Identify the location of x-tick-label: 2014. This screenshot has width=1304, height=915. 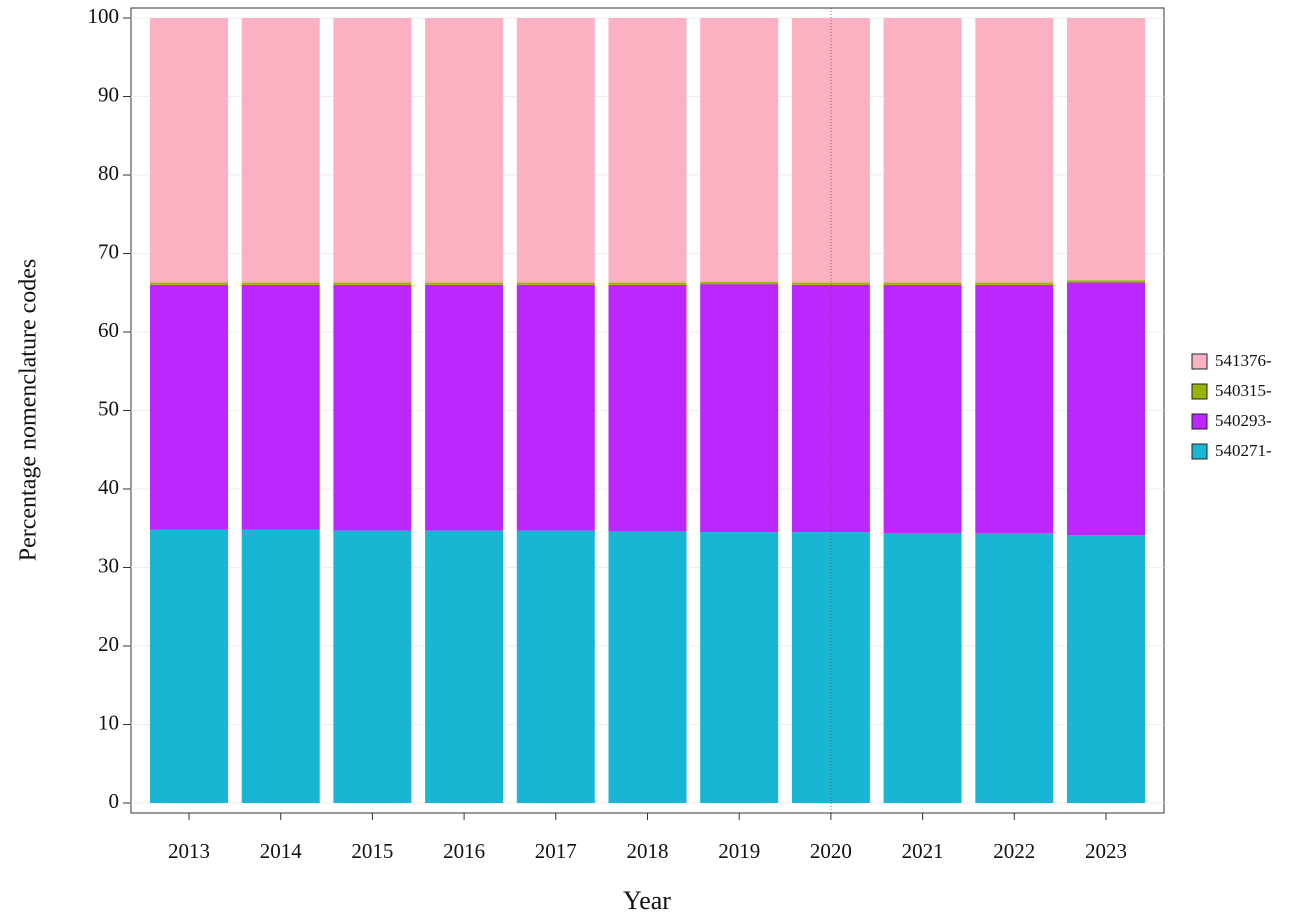
(281, 851).